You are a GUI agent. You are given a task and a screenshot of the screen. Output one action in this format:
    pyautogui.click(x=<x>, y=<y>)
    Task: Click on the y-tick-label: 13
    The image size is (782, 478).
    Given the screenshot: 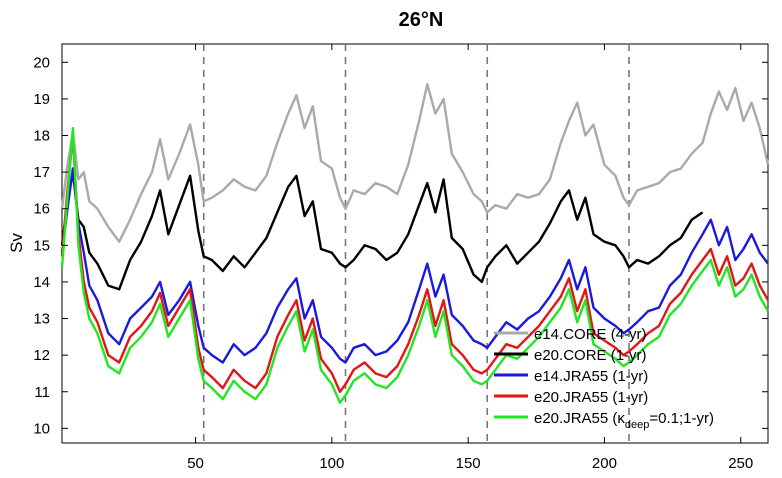 What is the action you would take?
    pyautogui.click(x=41, y=319)
    